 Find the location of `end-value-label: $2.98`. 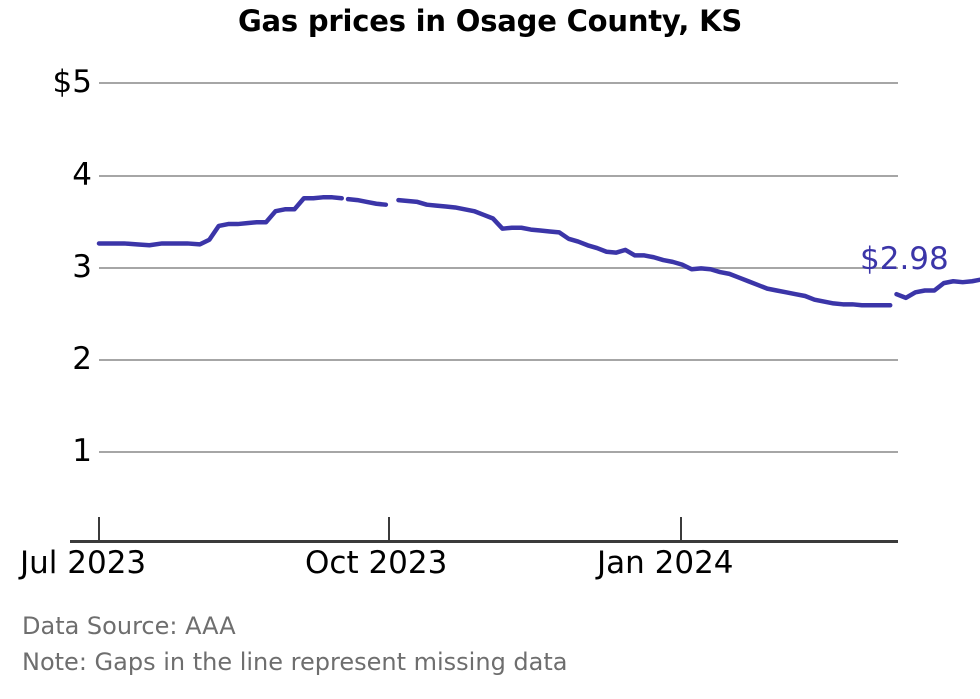

end-value-label: $2.98 is located at coordinates (904, 259).